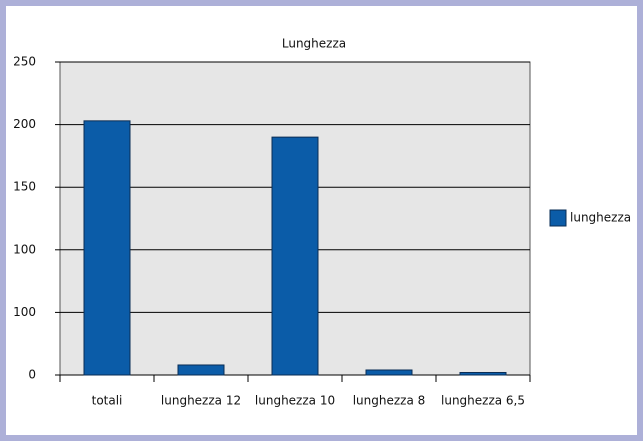  What do you see at coordinates (201, 401) in the screenshot?
I see `x-tick-label: lunghezza 12` at bounding box center [201, 401].